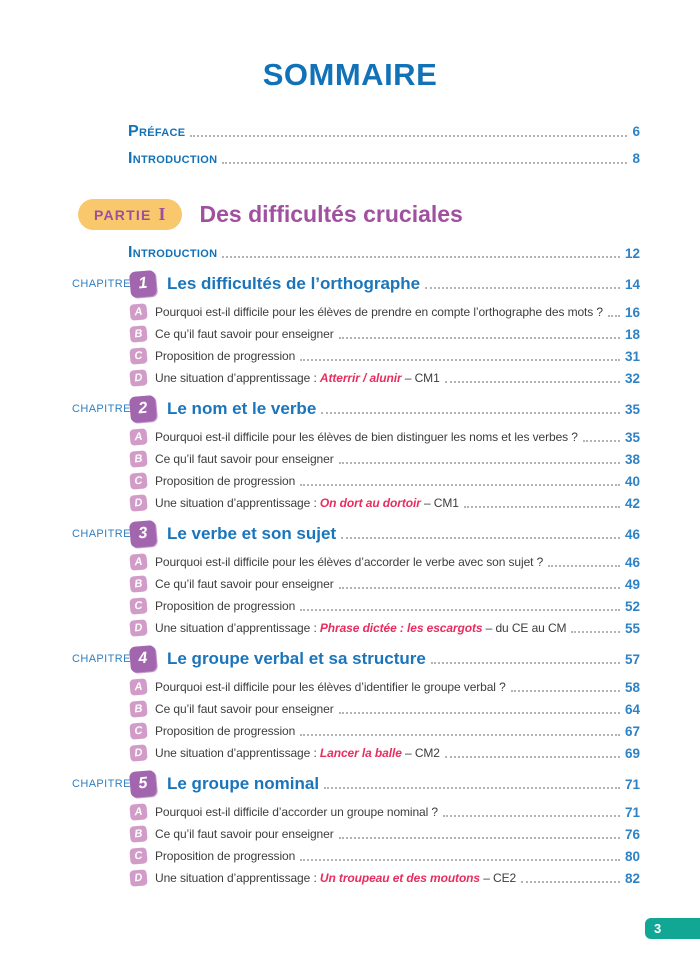  Describe the element at coordinates (331, 214) in the screenshot. I see `partie-title: Des difficultés cruciales` at that location.